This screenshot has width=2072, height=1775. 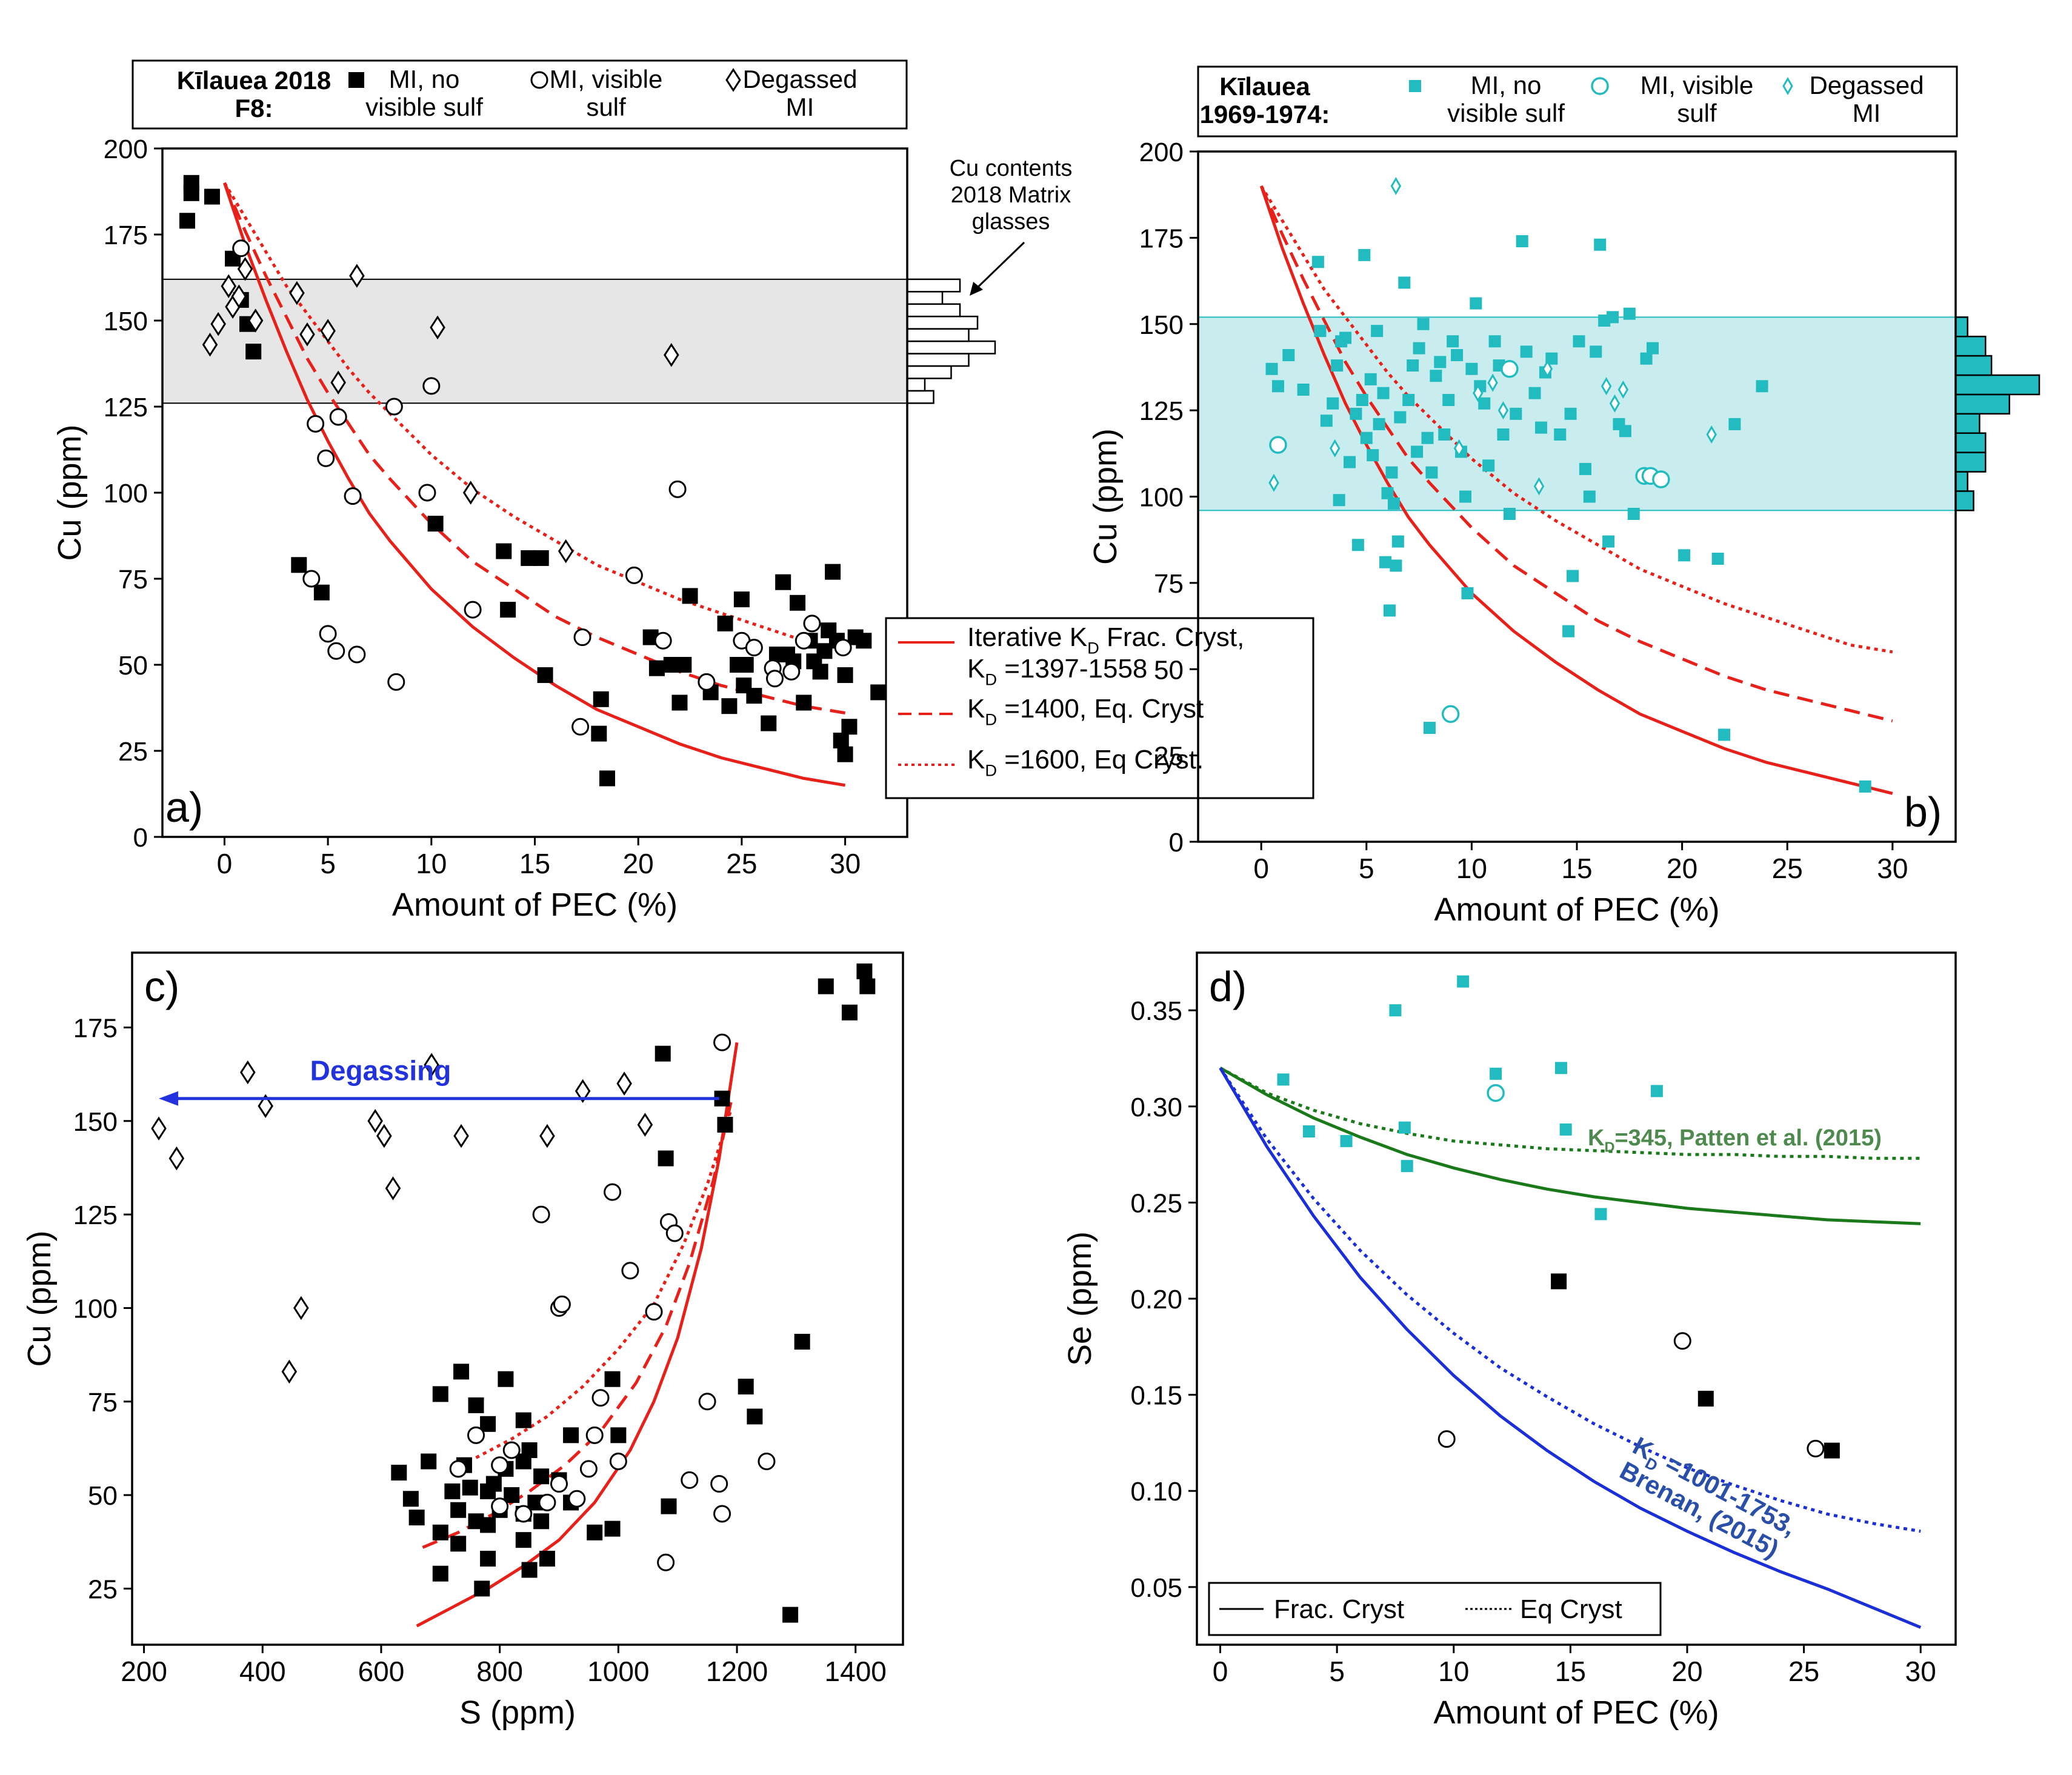 What do you see at coordinates (254, 108) in the screenshot?
I see `legend-title: F8:` at bounding box center [254, 108].